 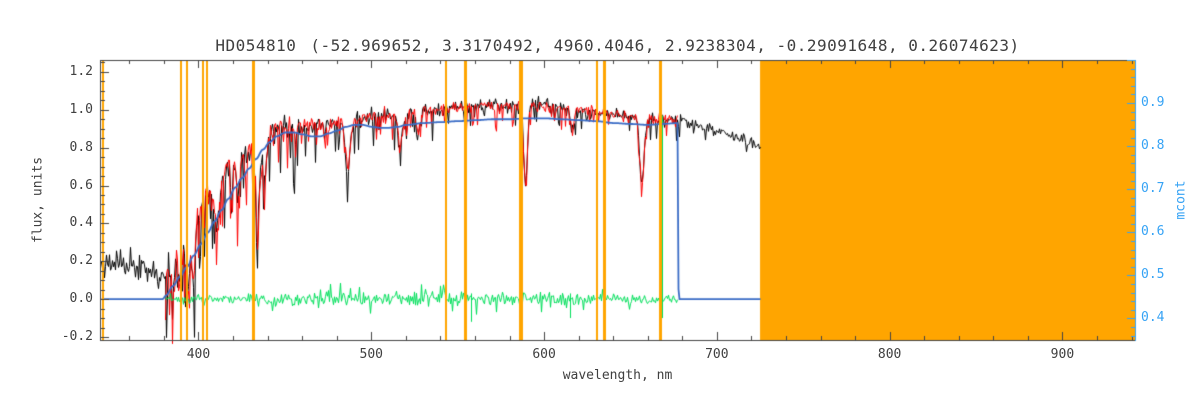 What do you see at coordinates (1153, 146) in the screenshot?
I see `y-right-tick-label: 0.8` at bounding box center [1153, 146].